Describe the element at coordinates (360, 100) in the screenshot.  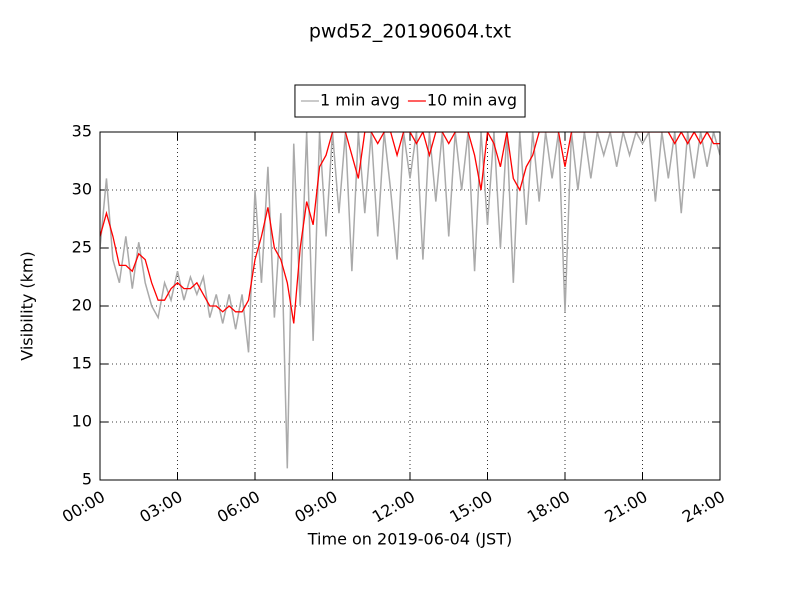
I see `legend-label: 1 min avg` at that location.